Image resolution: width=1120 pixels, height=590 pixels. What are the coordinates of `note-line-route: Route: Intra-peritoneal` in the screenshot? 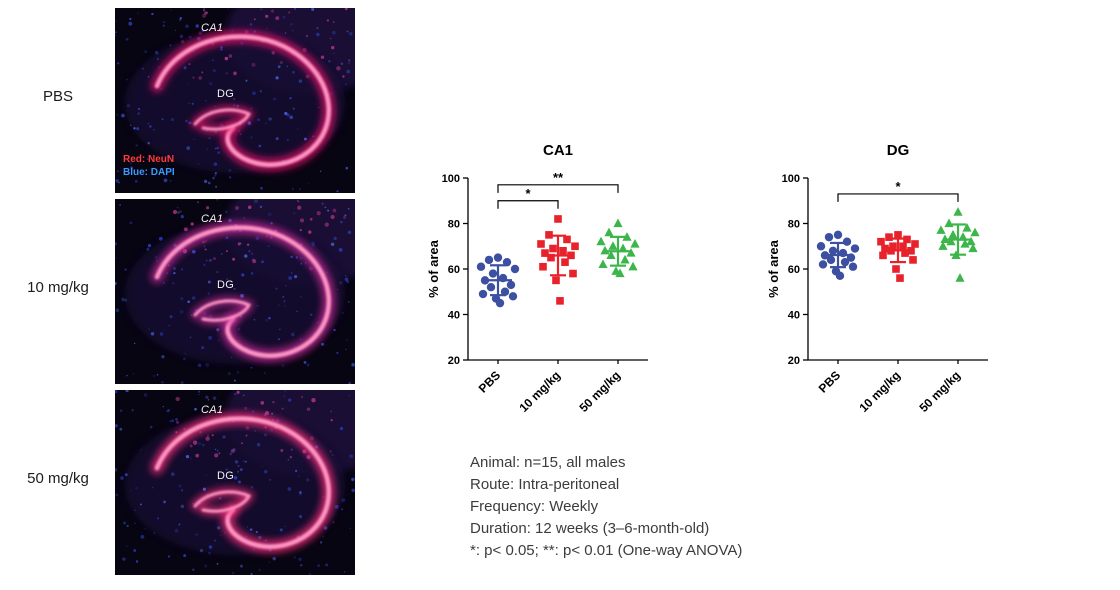 It's located at (545, 484).